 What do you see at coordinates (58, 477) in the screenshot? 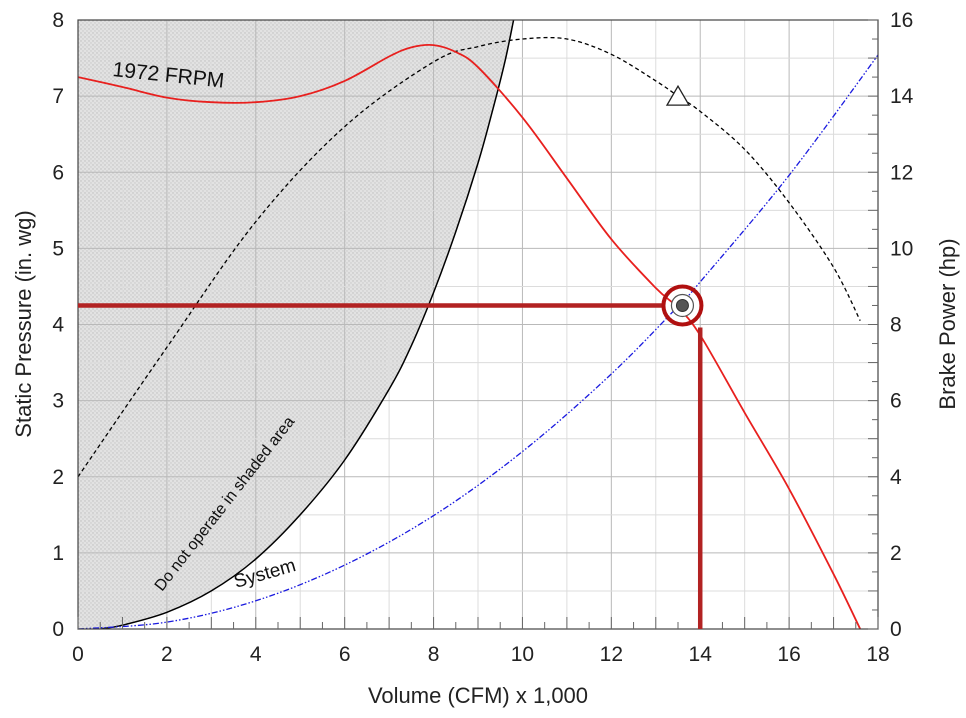
I see `y-left-tick-label: 2` at bounding box center [58, 477].